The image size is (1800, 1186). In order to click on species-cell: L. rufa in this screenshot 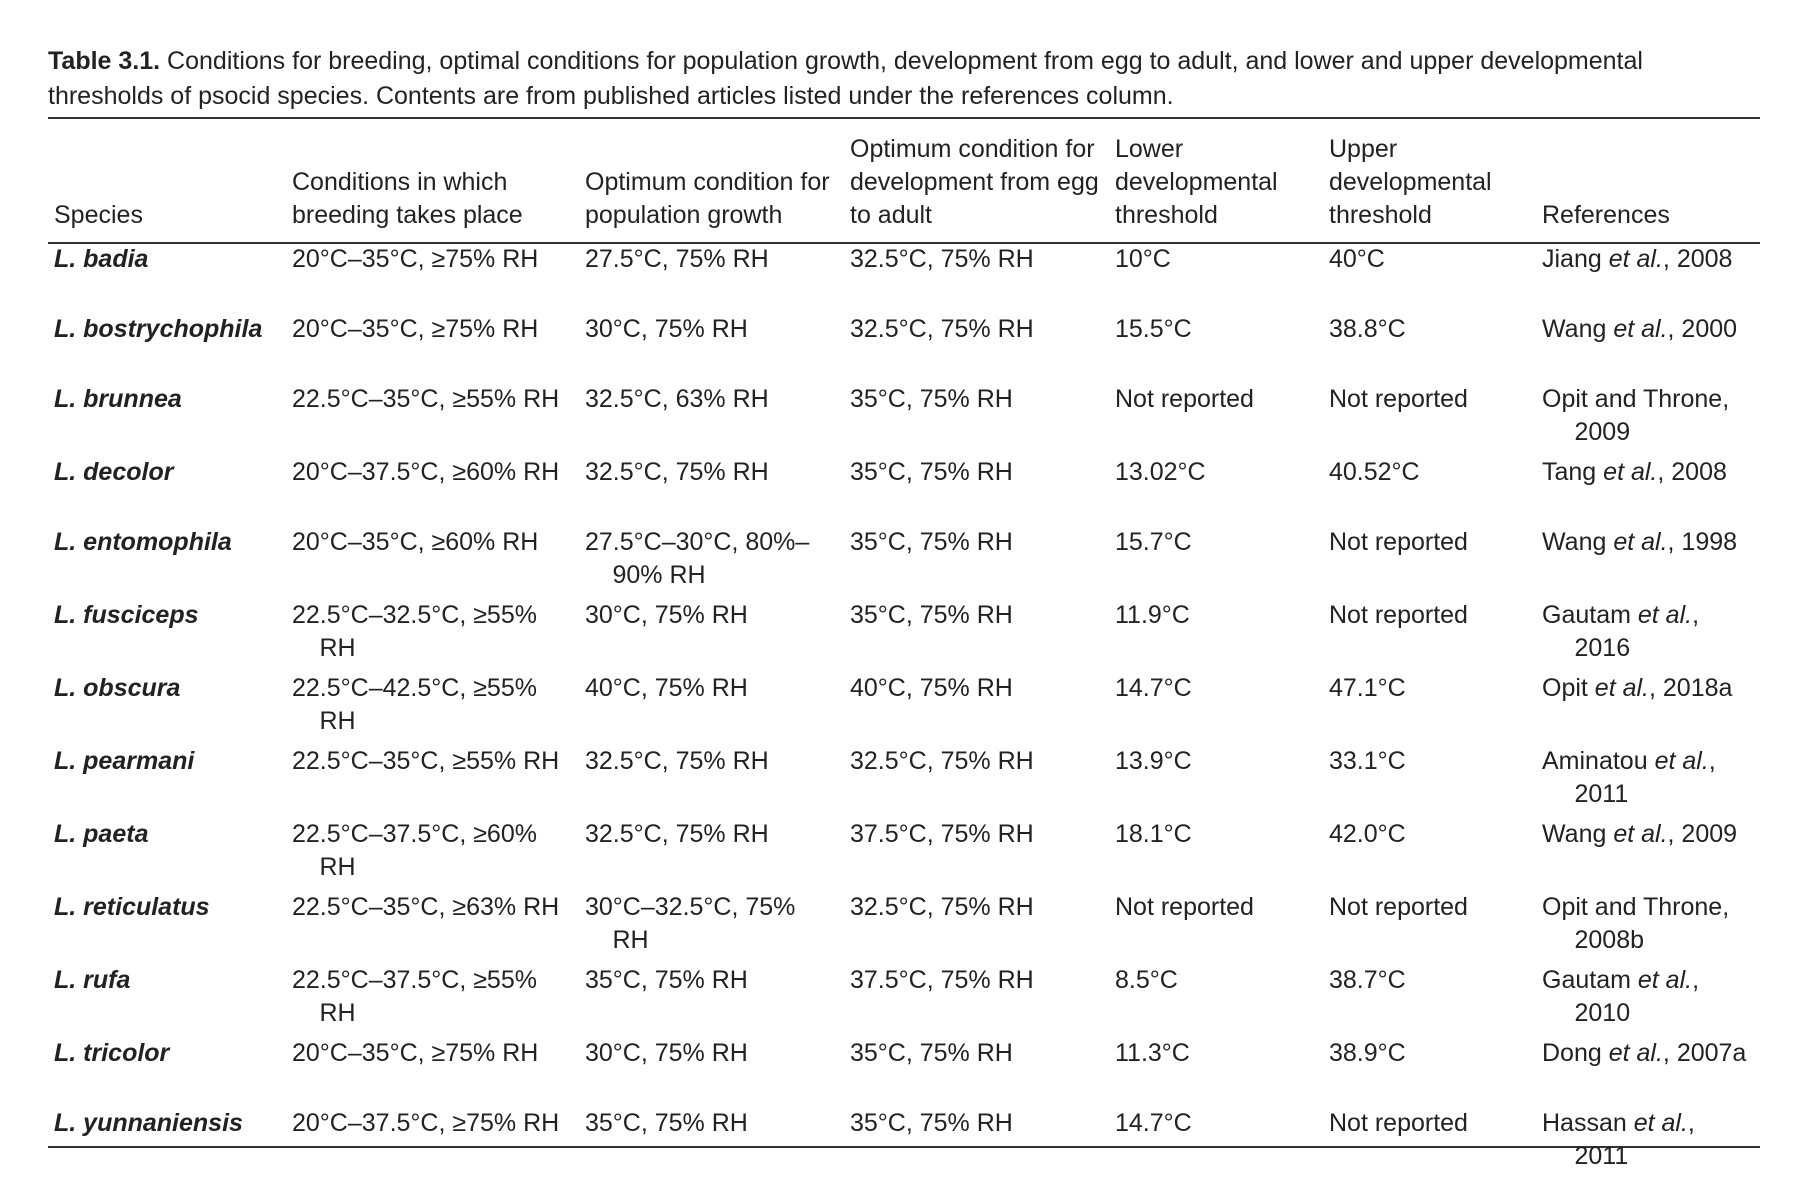, I will do `click(92, 980)`.